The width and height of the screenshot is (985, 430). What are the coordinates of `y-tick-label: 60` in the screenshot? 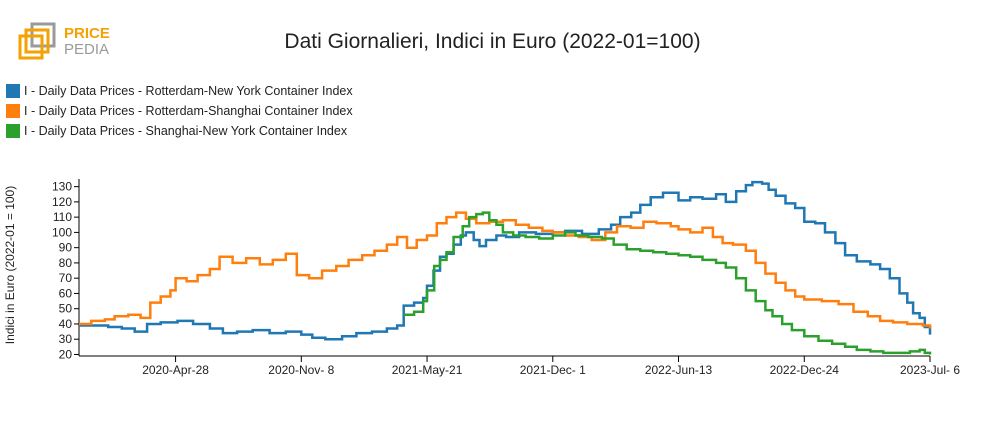 It's located at (66, 293).